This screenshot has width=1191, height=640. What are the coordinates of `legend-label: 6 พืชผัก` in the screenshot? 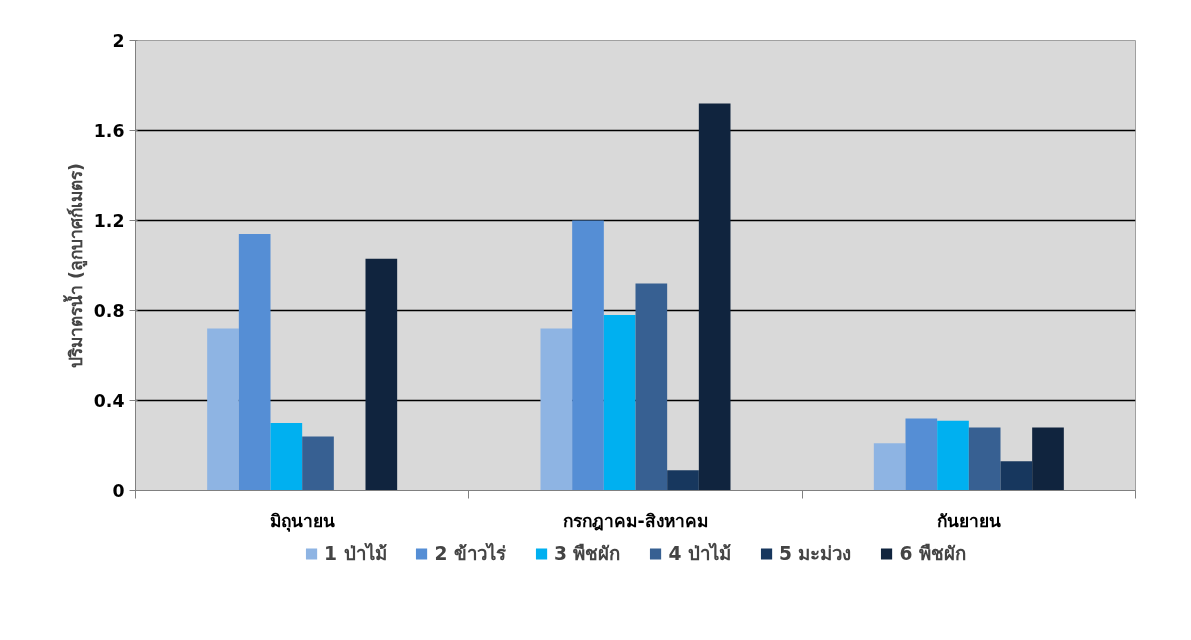 It's located at (932, 553).